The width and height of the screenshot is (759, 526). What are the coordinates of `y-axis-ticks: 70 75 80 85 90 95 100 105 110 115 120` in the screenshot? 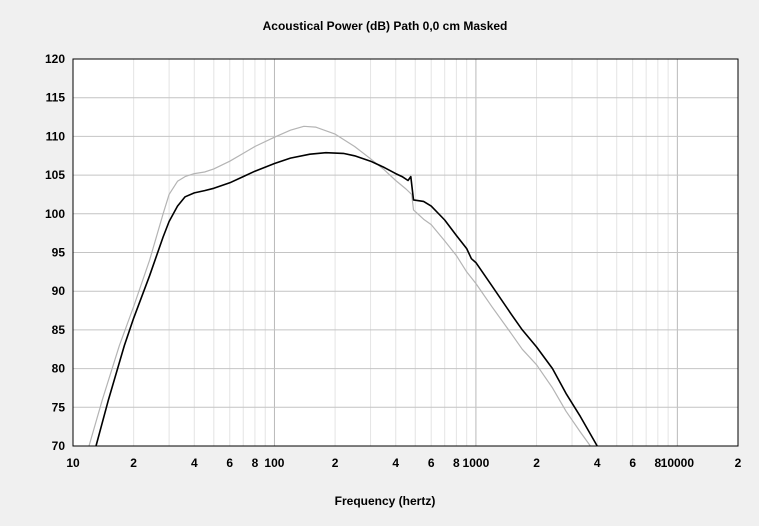 It's located at (55, 252).